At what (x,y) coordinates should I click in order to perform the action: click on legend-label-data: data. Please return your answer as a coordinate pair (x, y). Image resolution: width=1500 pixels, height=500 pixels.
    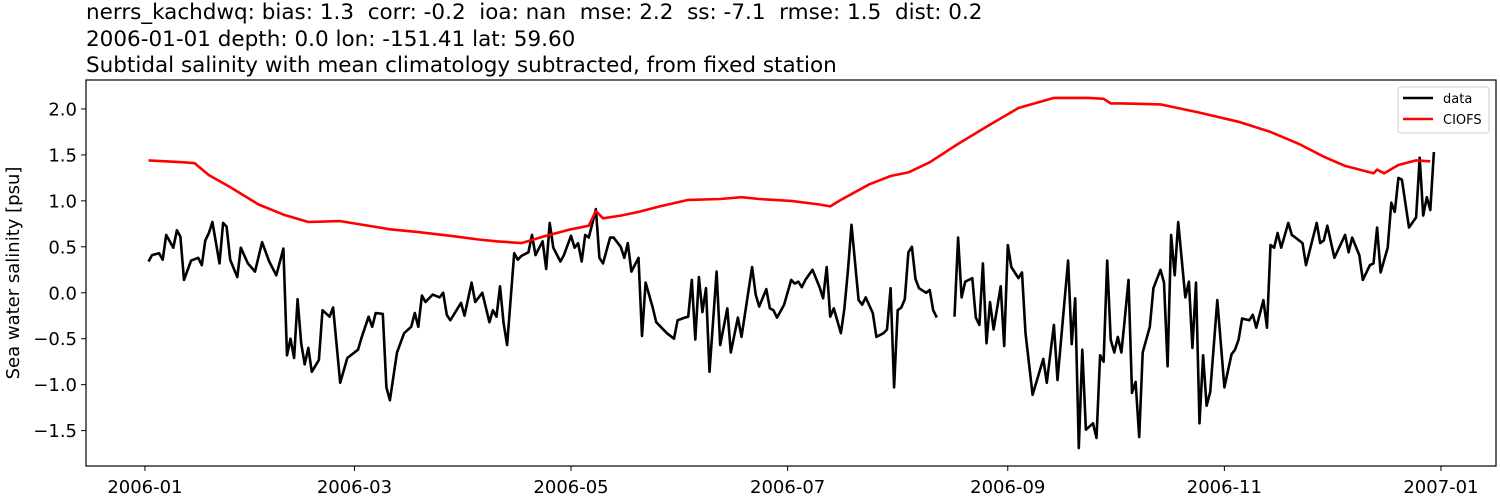
    Looking at the image, I should click on (1457, 99).